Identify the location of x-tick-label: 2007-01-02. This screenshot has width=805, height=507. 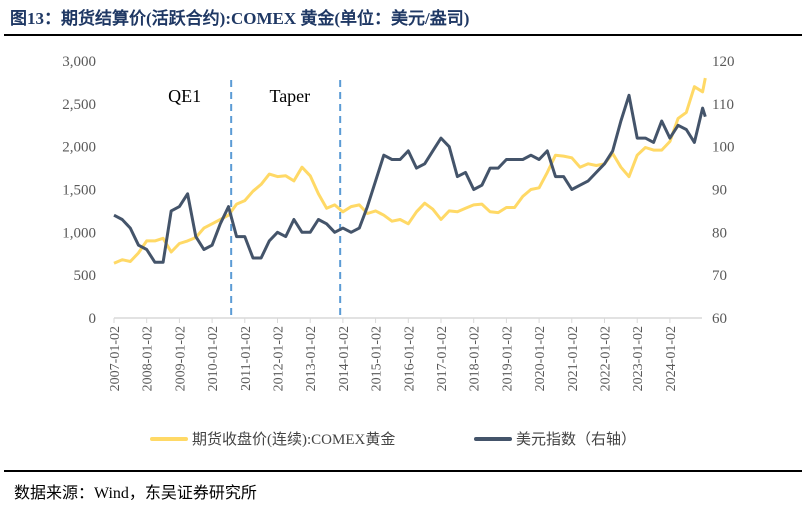
(115, 358).